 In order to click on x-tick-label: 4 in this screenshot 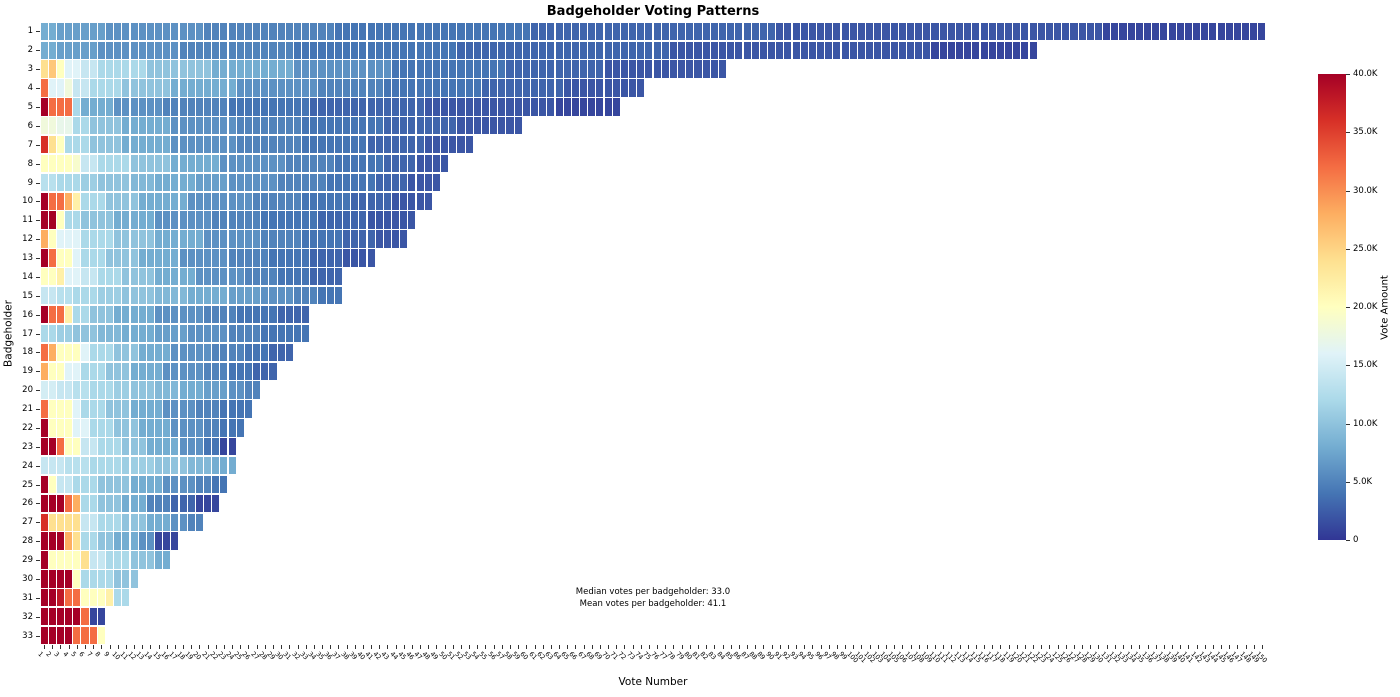, I will do `click(65, 654)`.